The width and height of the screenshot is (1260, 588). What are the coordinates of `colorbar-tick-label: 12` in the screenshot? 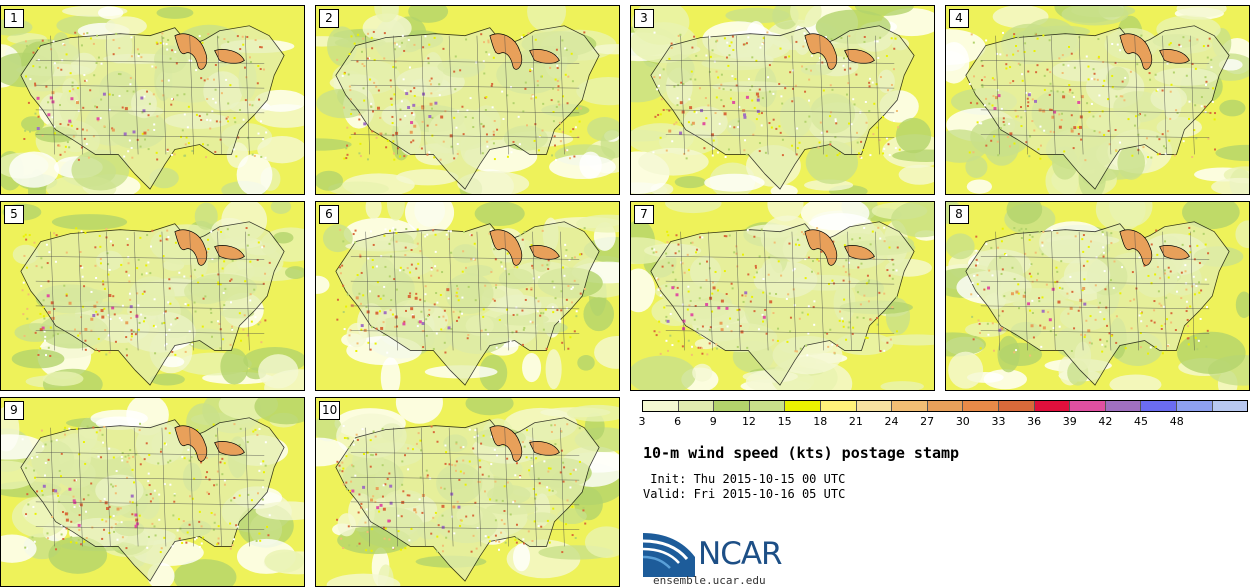 It's located at (748, 421).